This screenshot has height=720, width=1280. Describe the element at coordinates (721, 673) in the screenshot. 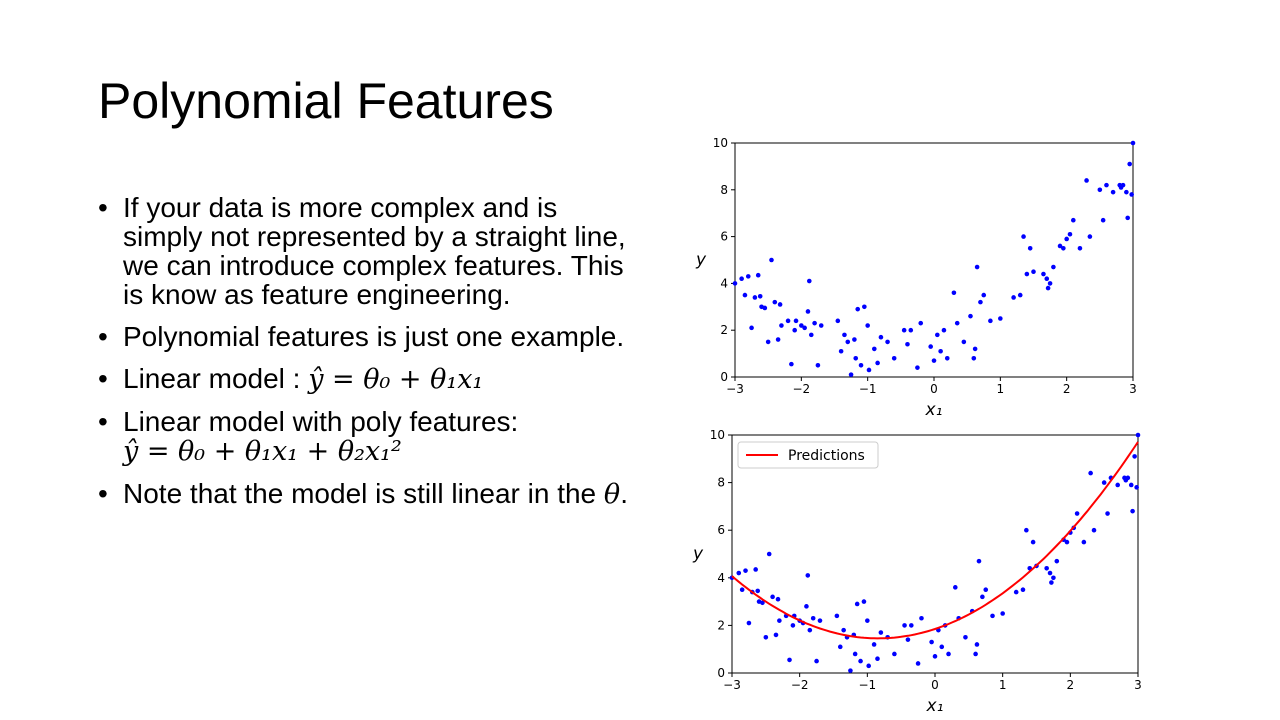

I see `y-tick-label: 0` at that location.